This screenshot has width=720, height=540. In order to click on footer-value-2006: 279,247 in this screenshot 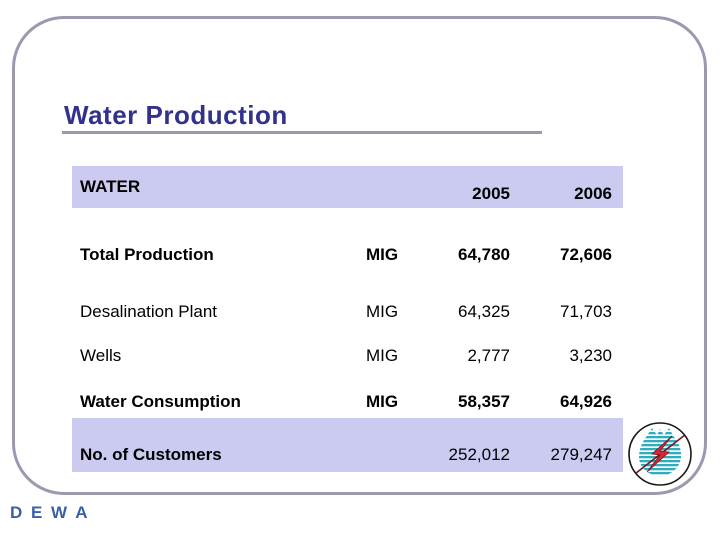, I will do `click(581, 454)`.